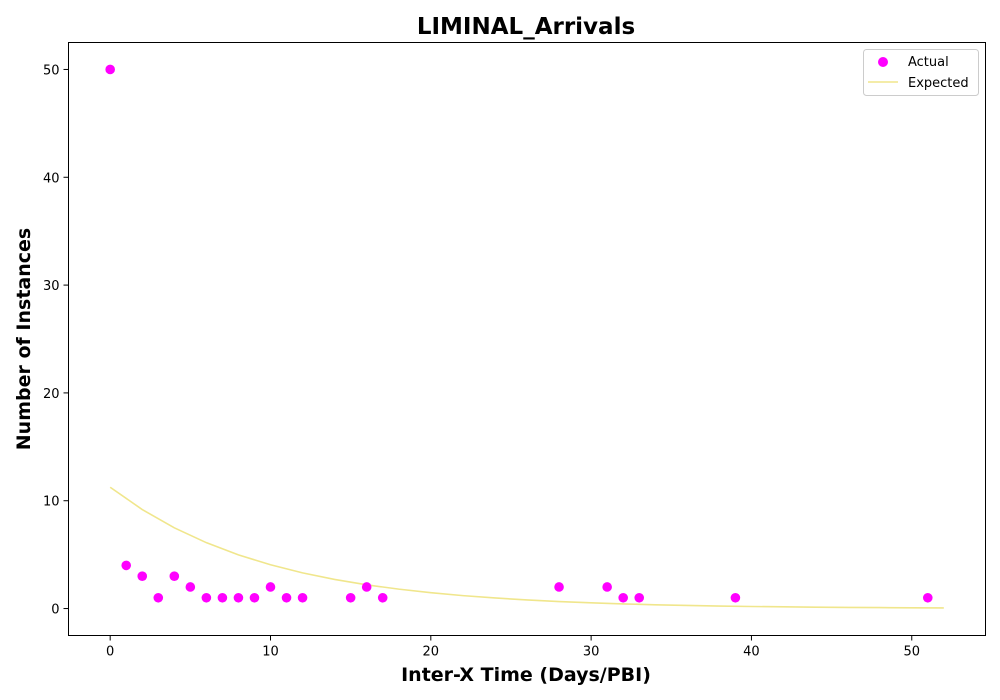 The height and width of the screenshot is (700, 1000). I want to click on legend-marker-actual, so click(883, 62).